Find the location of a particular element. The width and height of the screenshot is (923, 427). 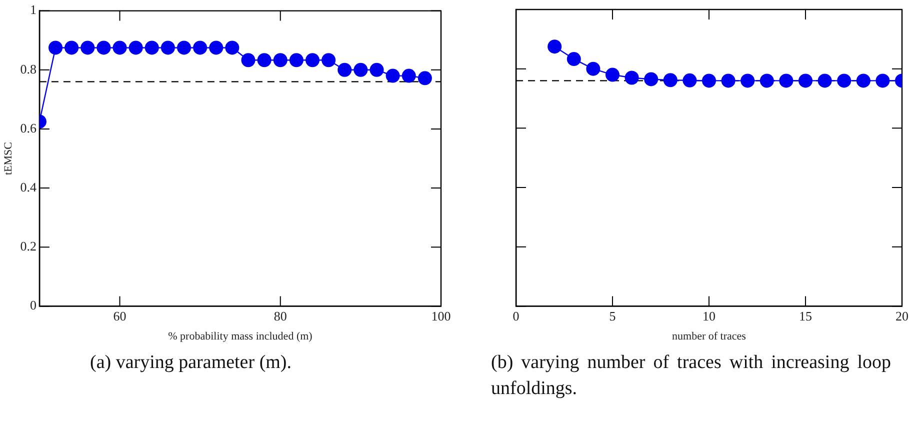

x-tick-label: 20 is located at coordinates (902, 316).